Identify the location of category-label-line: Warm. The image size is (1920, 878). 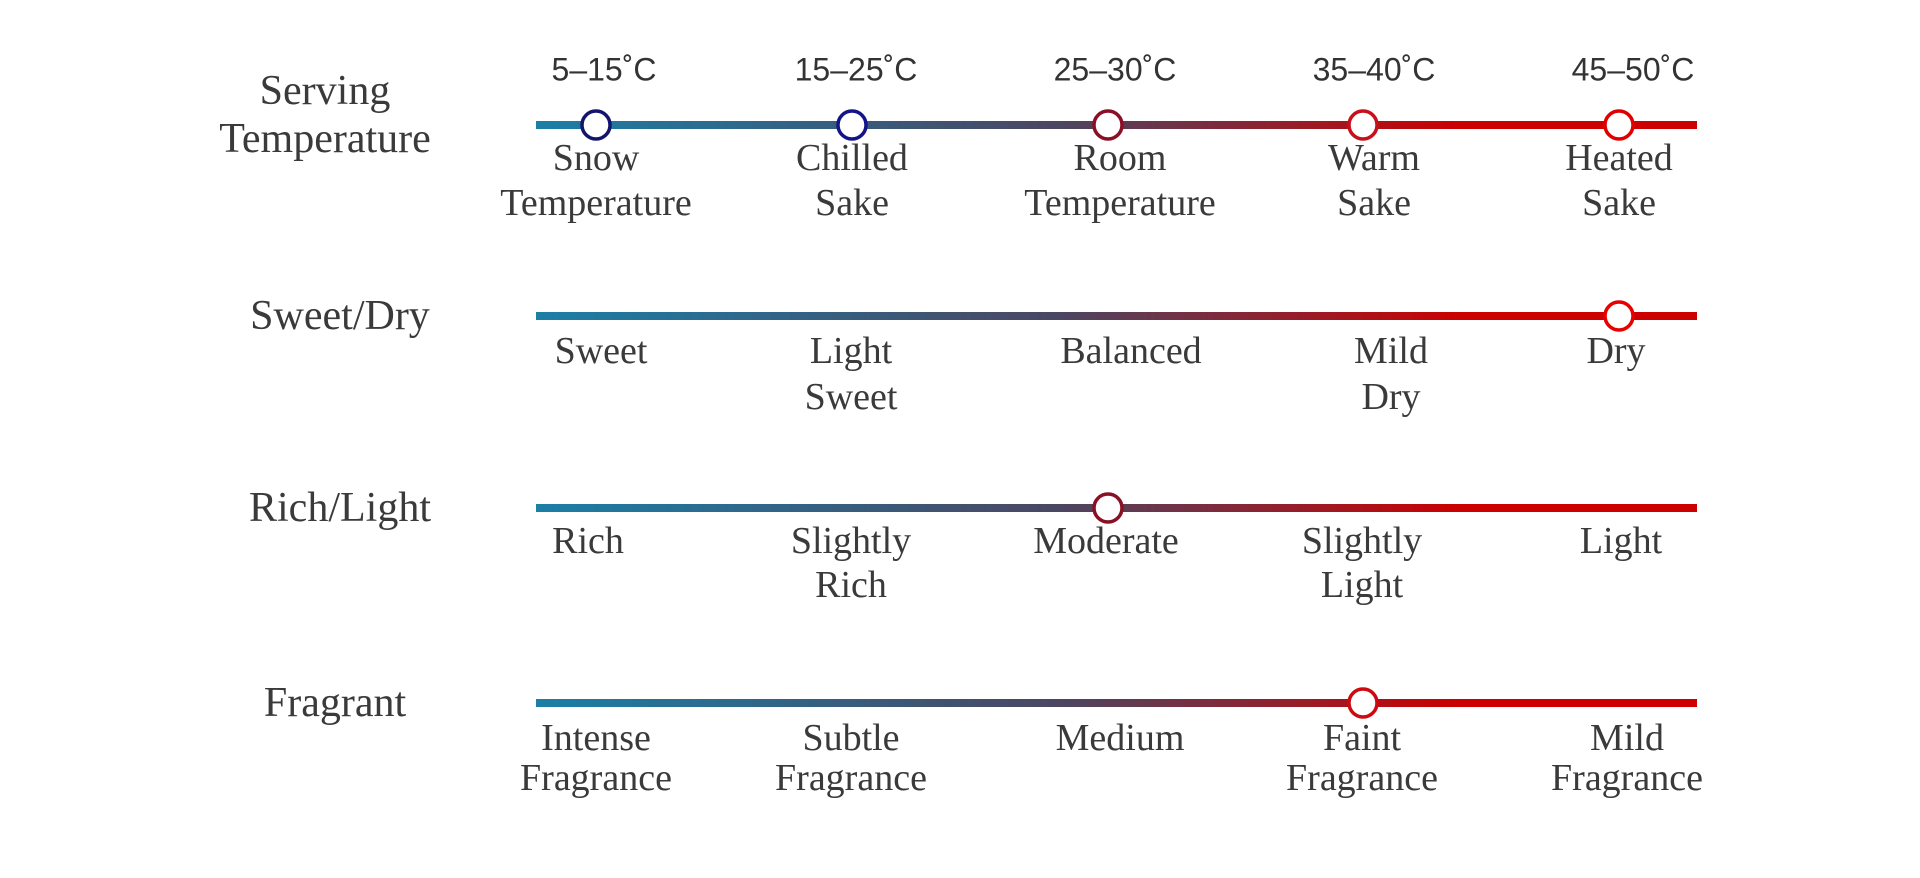
(1374, 158).